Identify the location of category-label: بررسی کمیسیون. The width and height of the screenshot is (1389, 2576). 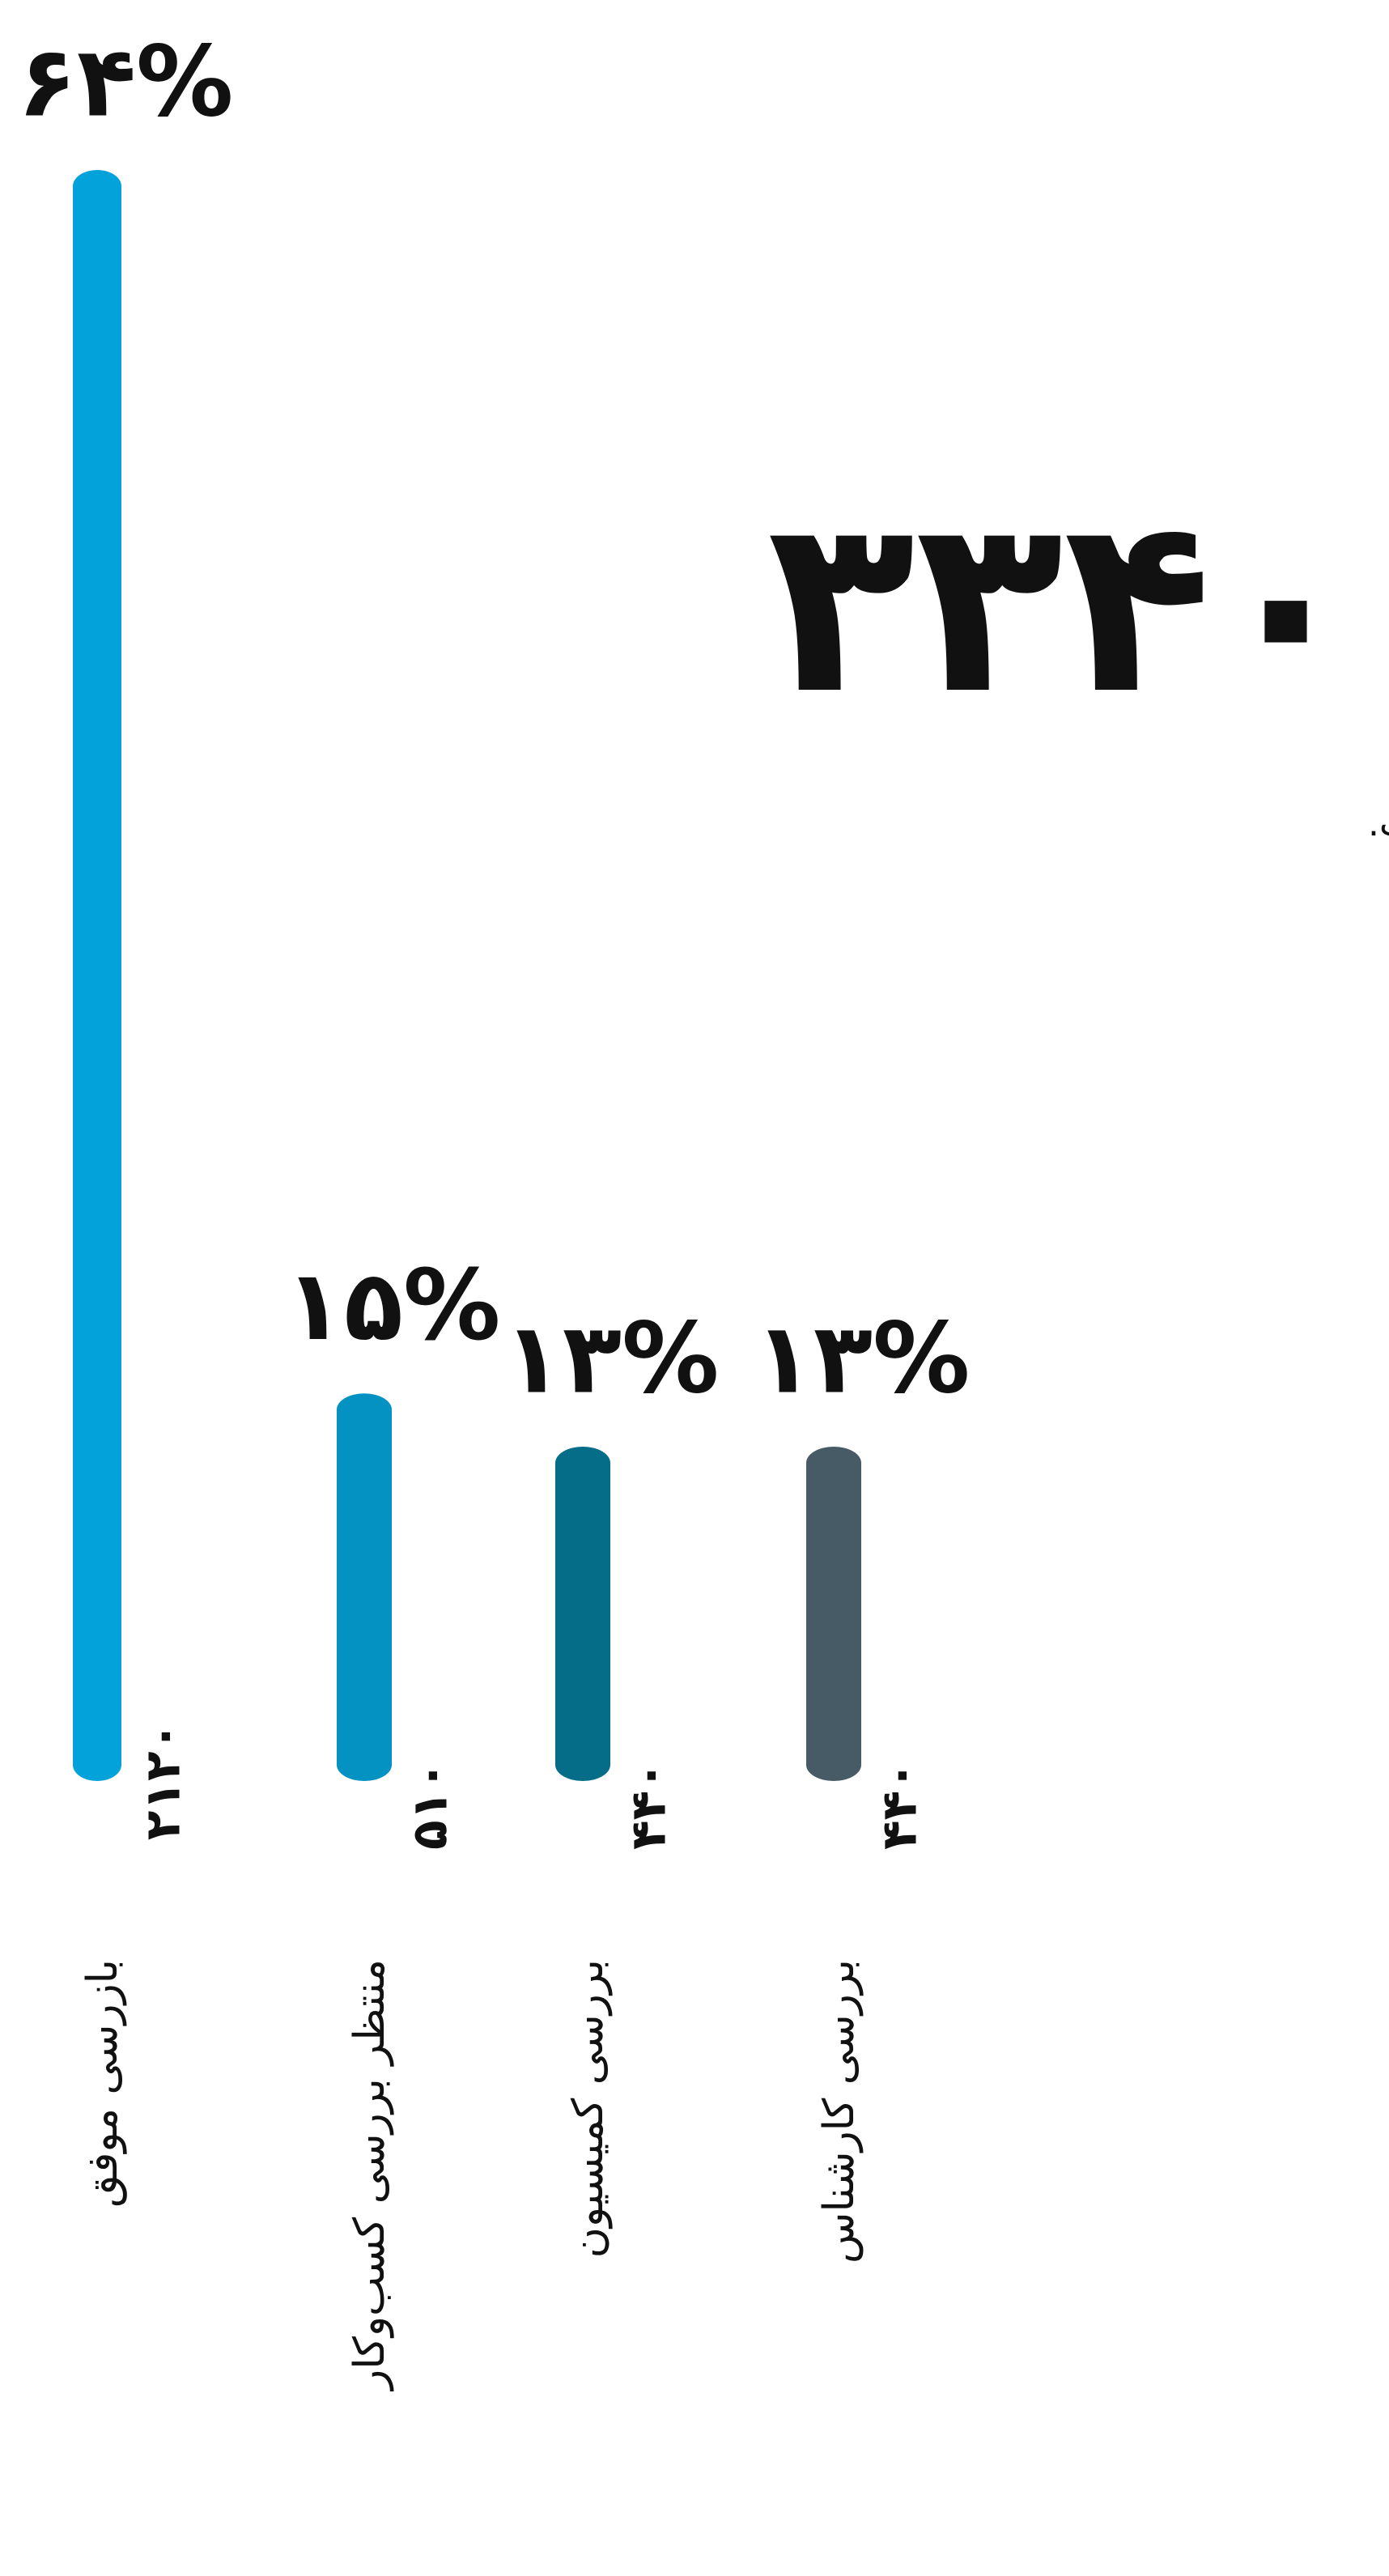
(588, 2109).